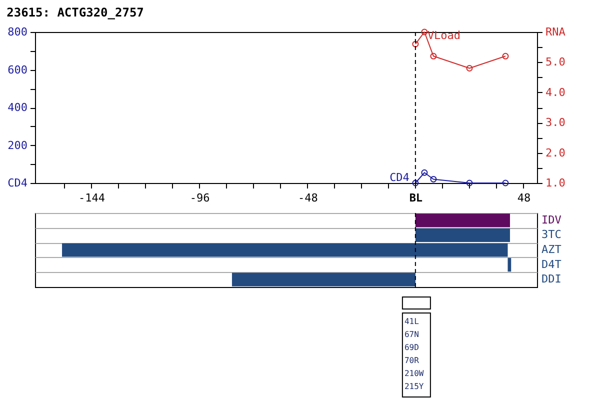 The height and width of the screenshot is (399, 600). I want to click on y-tick-label: 400, so click(18, 107).